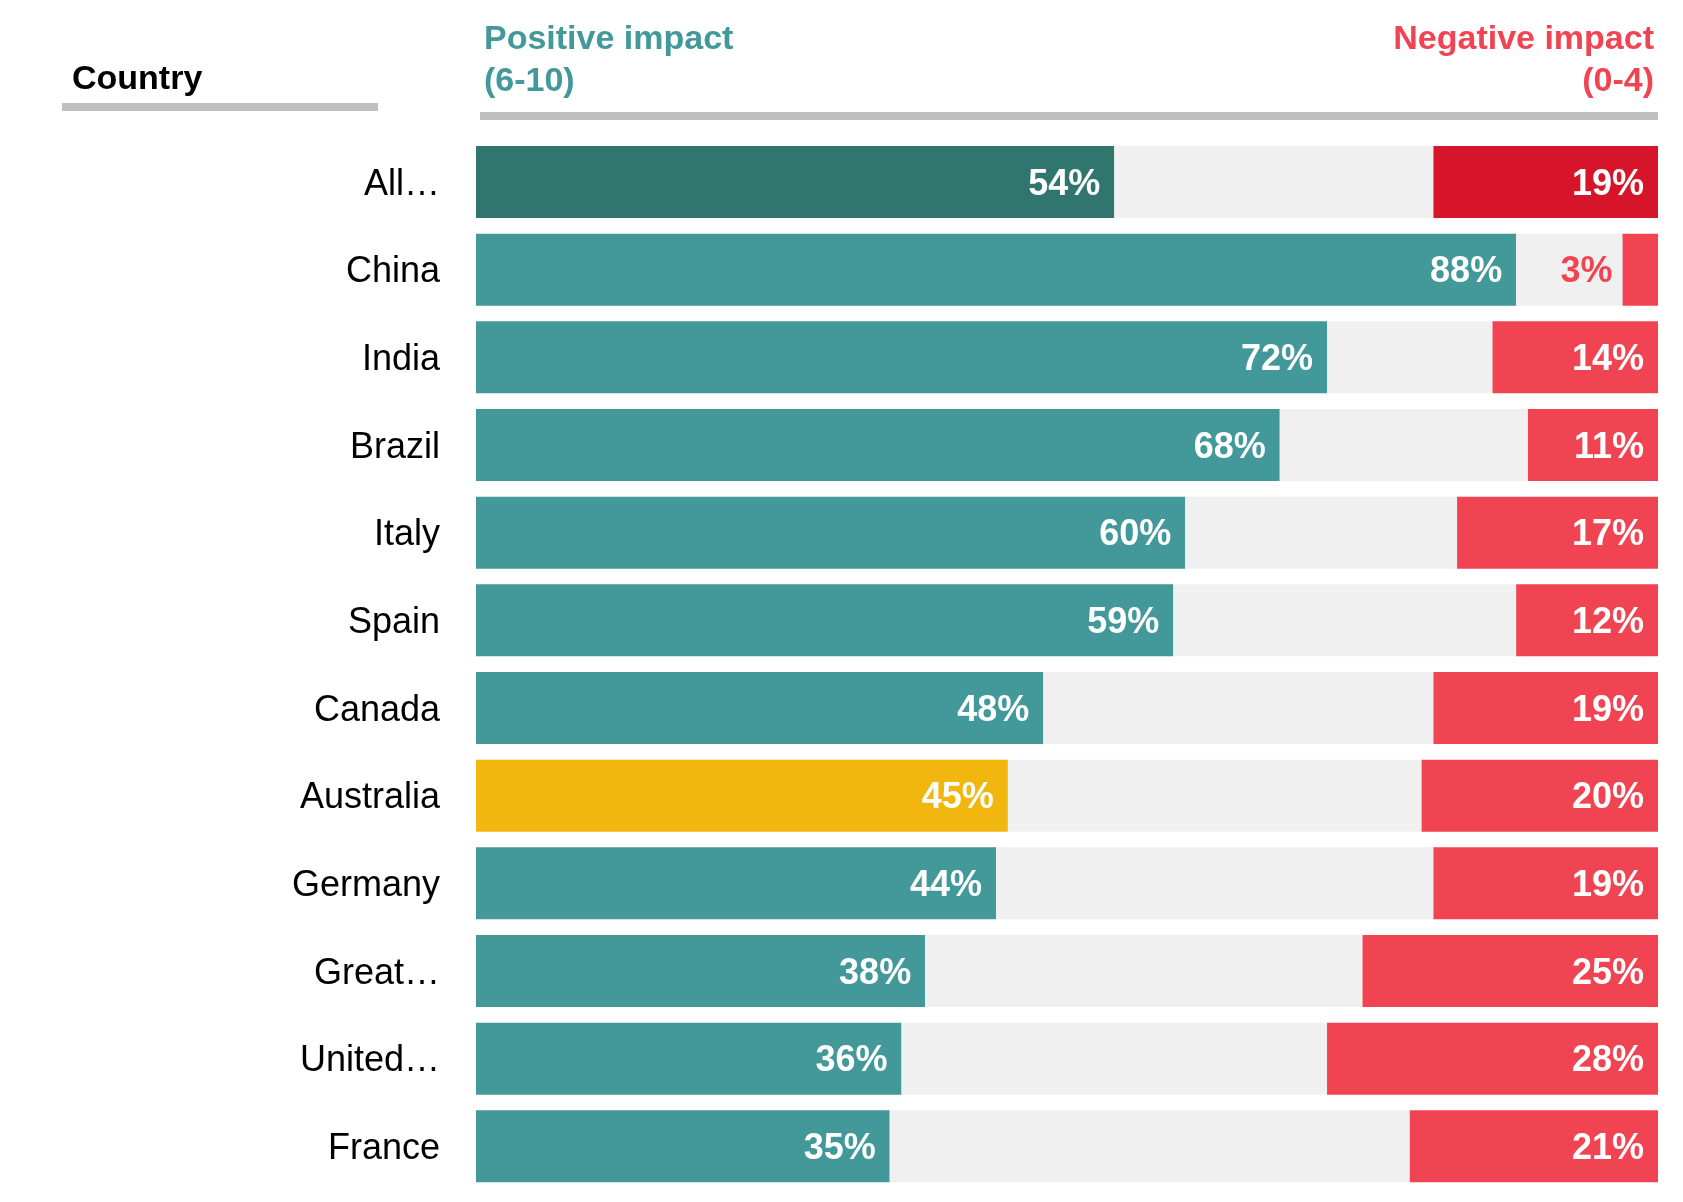 The width and height of the screenshot is (1683, 1202). Describe the element at coordinates (1586, 270) in the screenshot. I see `data-label: 3%` at that location.